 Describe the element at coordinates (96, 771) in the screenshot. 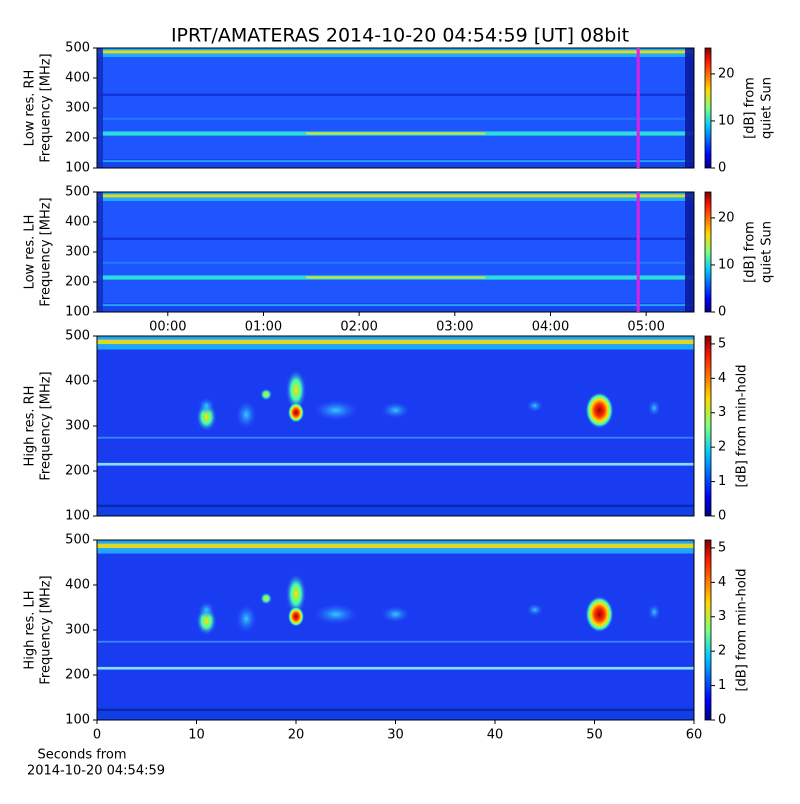

I see `x-axis-label: 2014-10-20 04:54:59` at that location.